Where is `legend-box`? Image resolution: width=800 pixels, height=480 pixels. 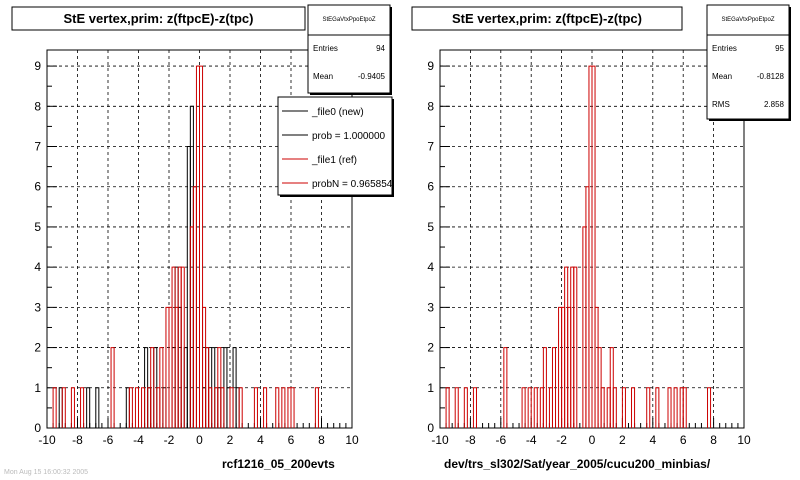
legend-box is located at coordinates (335, 146).